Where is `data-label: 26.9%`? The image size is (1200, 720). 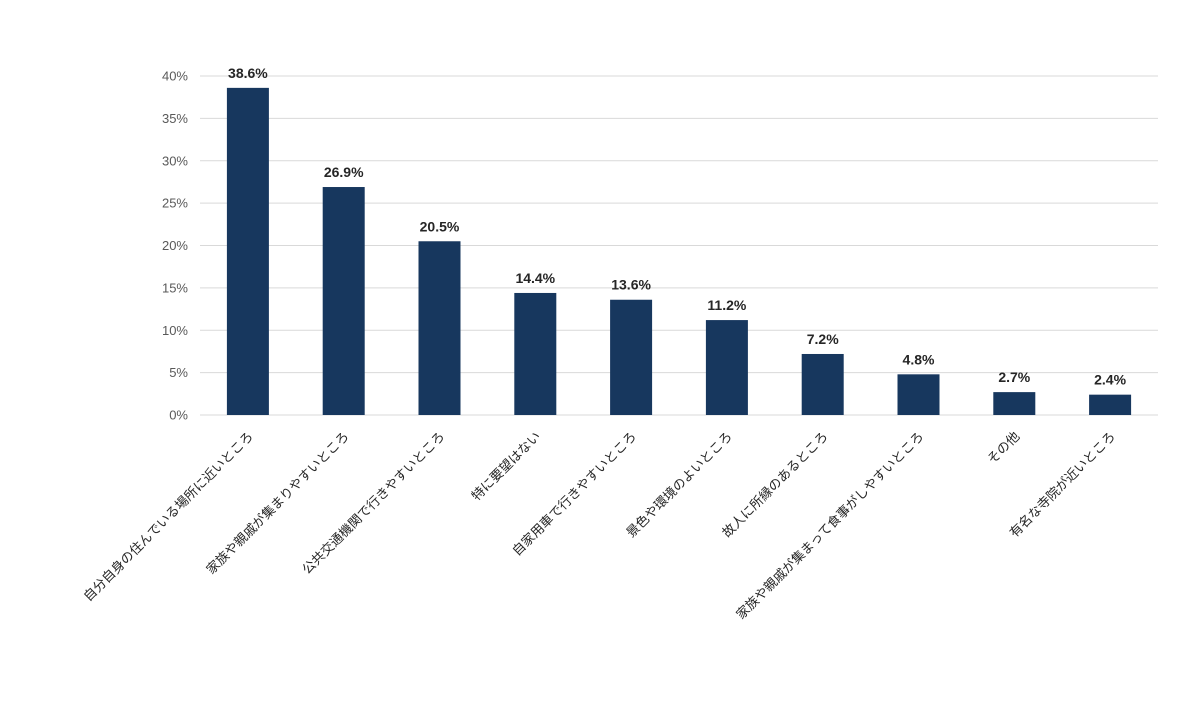 data-label: 26.9% is located at coordinates (344, 172).